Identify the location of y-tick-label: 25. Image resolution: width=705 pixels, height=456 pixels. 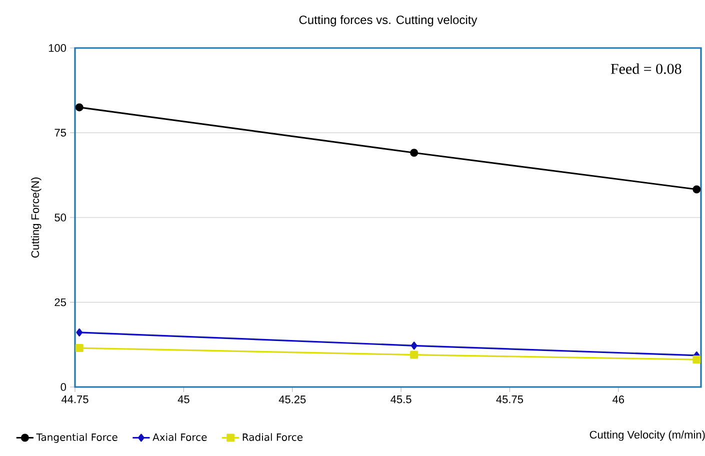
(60, 302).